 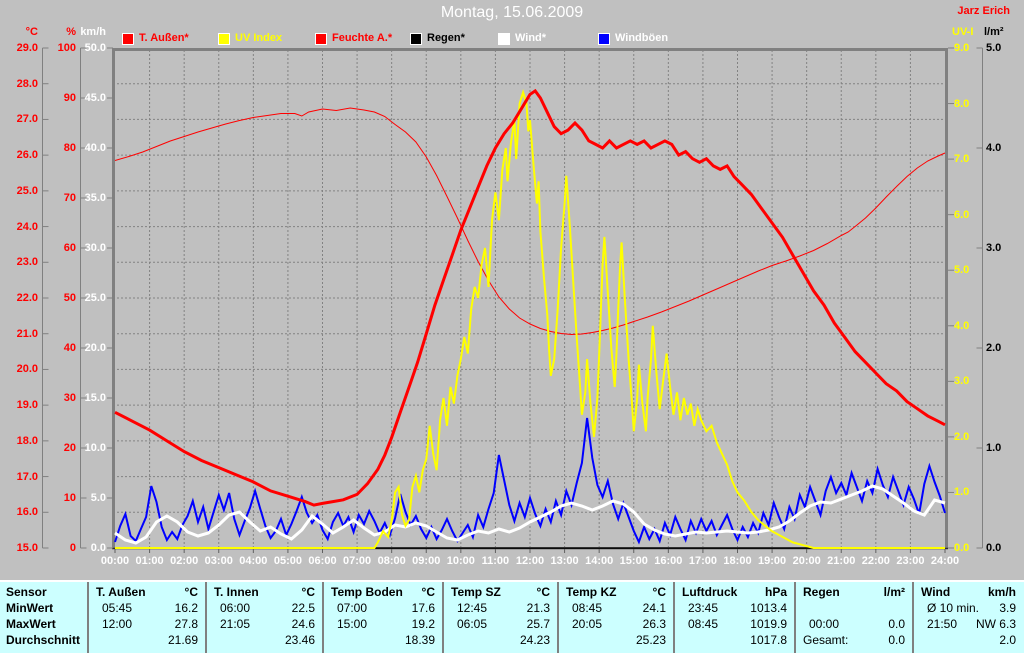 What do you see at coordinates (994, 348) in the screenshot?
I see `y-axis-tick-label-rain: 2.0` at bounding box center [994, 348].